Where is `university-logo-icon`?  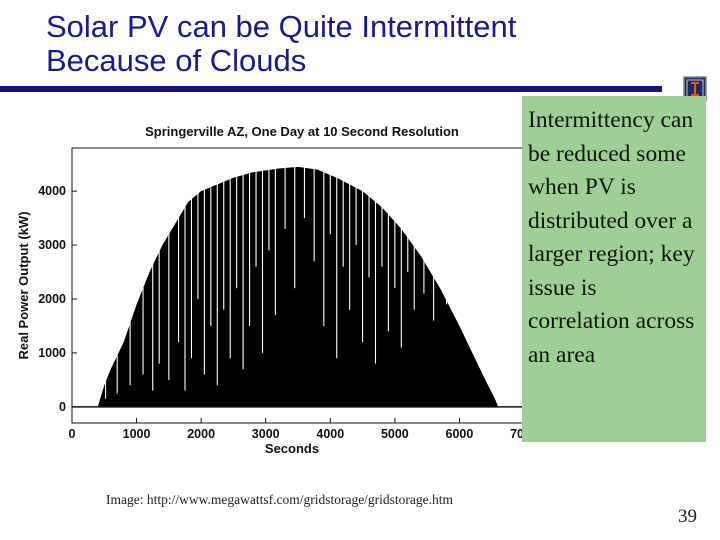 university-logo-icon is located at coordinates (695, 89).